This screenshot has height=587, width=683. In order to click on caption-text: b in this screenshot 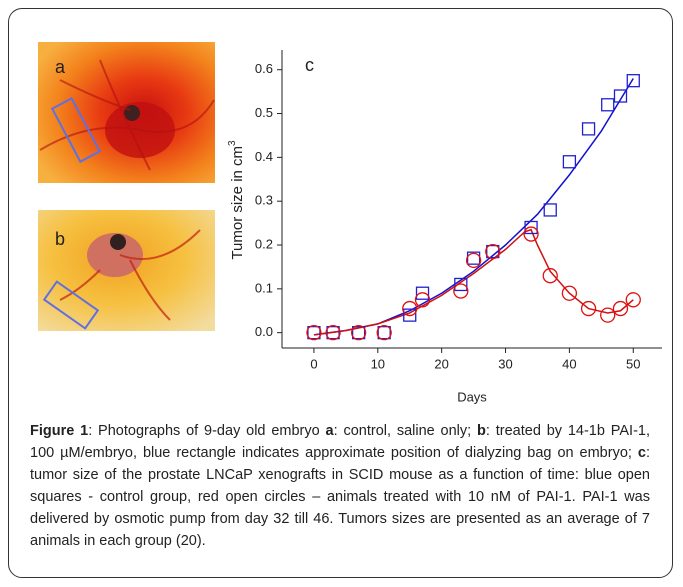, I will do `click(481, 431)`.